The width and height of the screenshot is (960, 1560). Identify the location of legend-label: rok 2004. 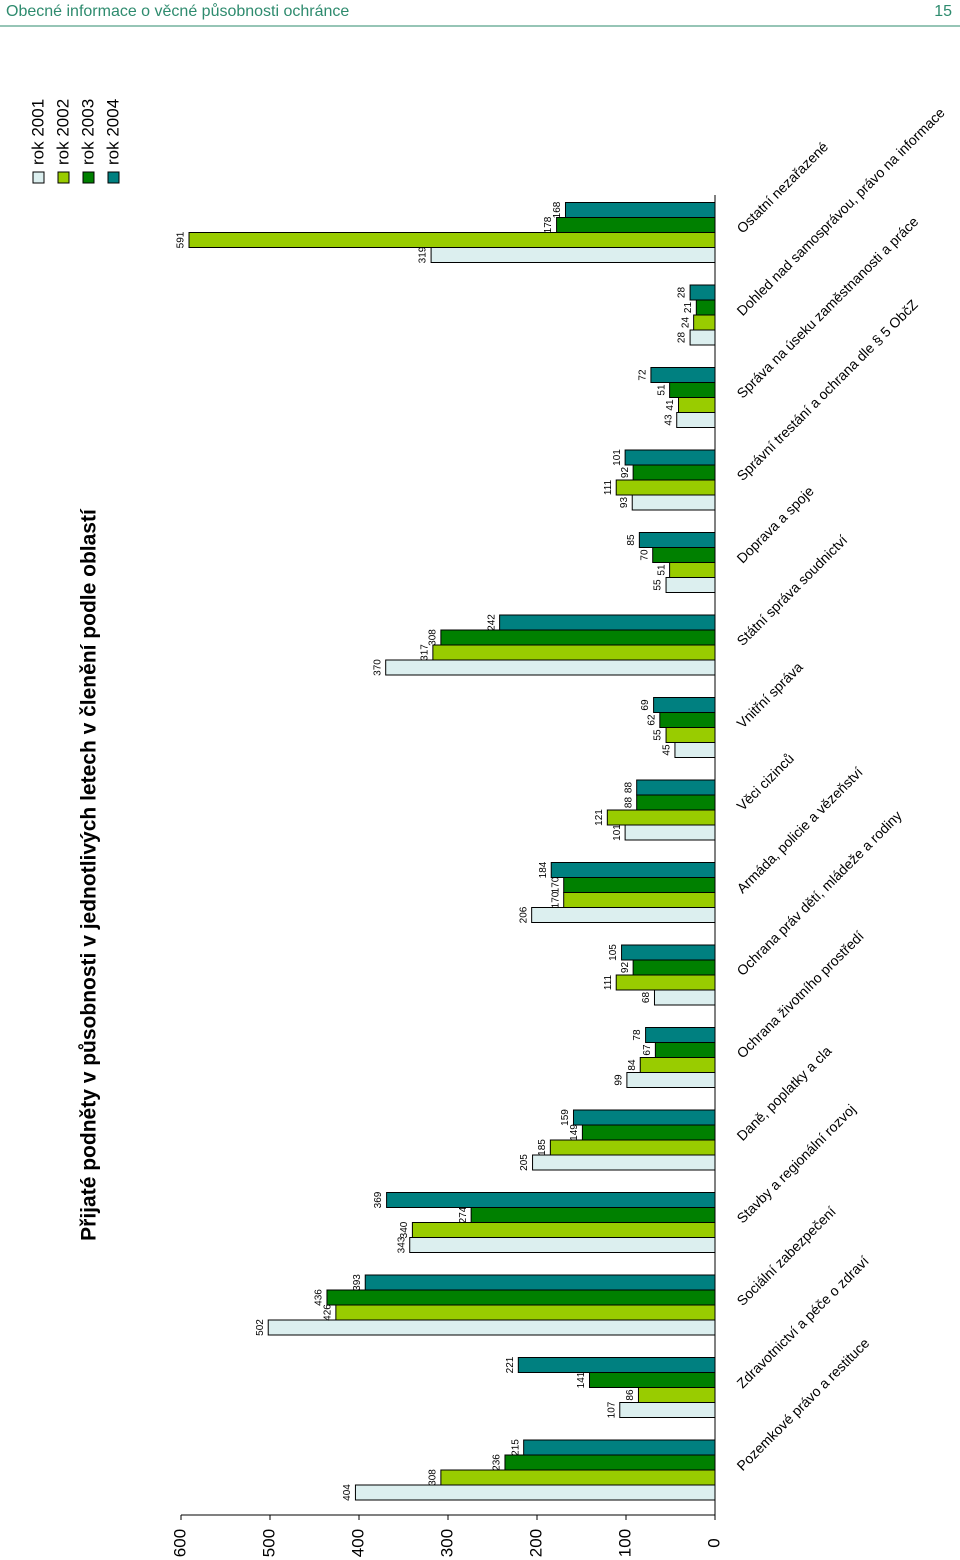
(112, 132).